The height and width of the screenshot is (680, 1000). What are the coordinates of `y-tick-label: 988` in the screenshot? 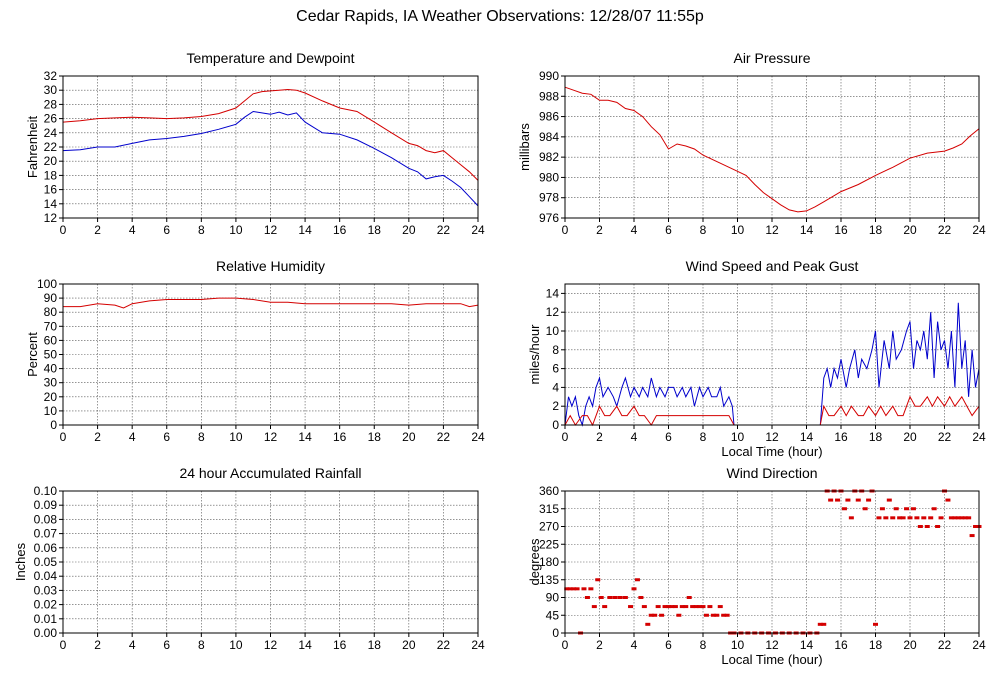 It's located at (549, 96).